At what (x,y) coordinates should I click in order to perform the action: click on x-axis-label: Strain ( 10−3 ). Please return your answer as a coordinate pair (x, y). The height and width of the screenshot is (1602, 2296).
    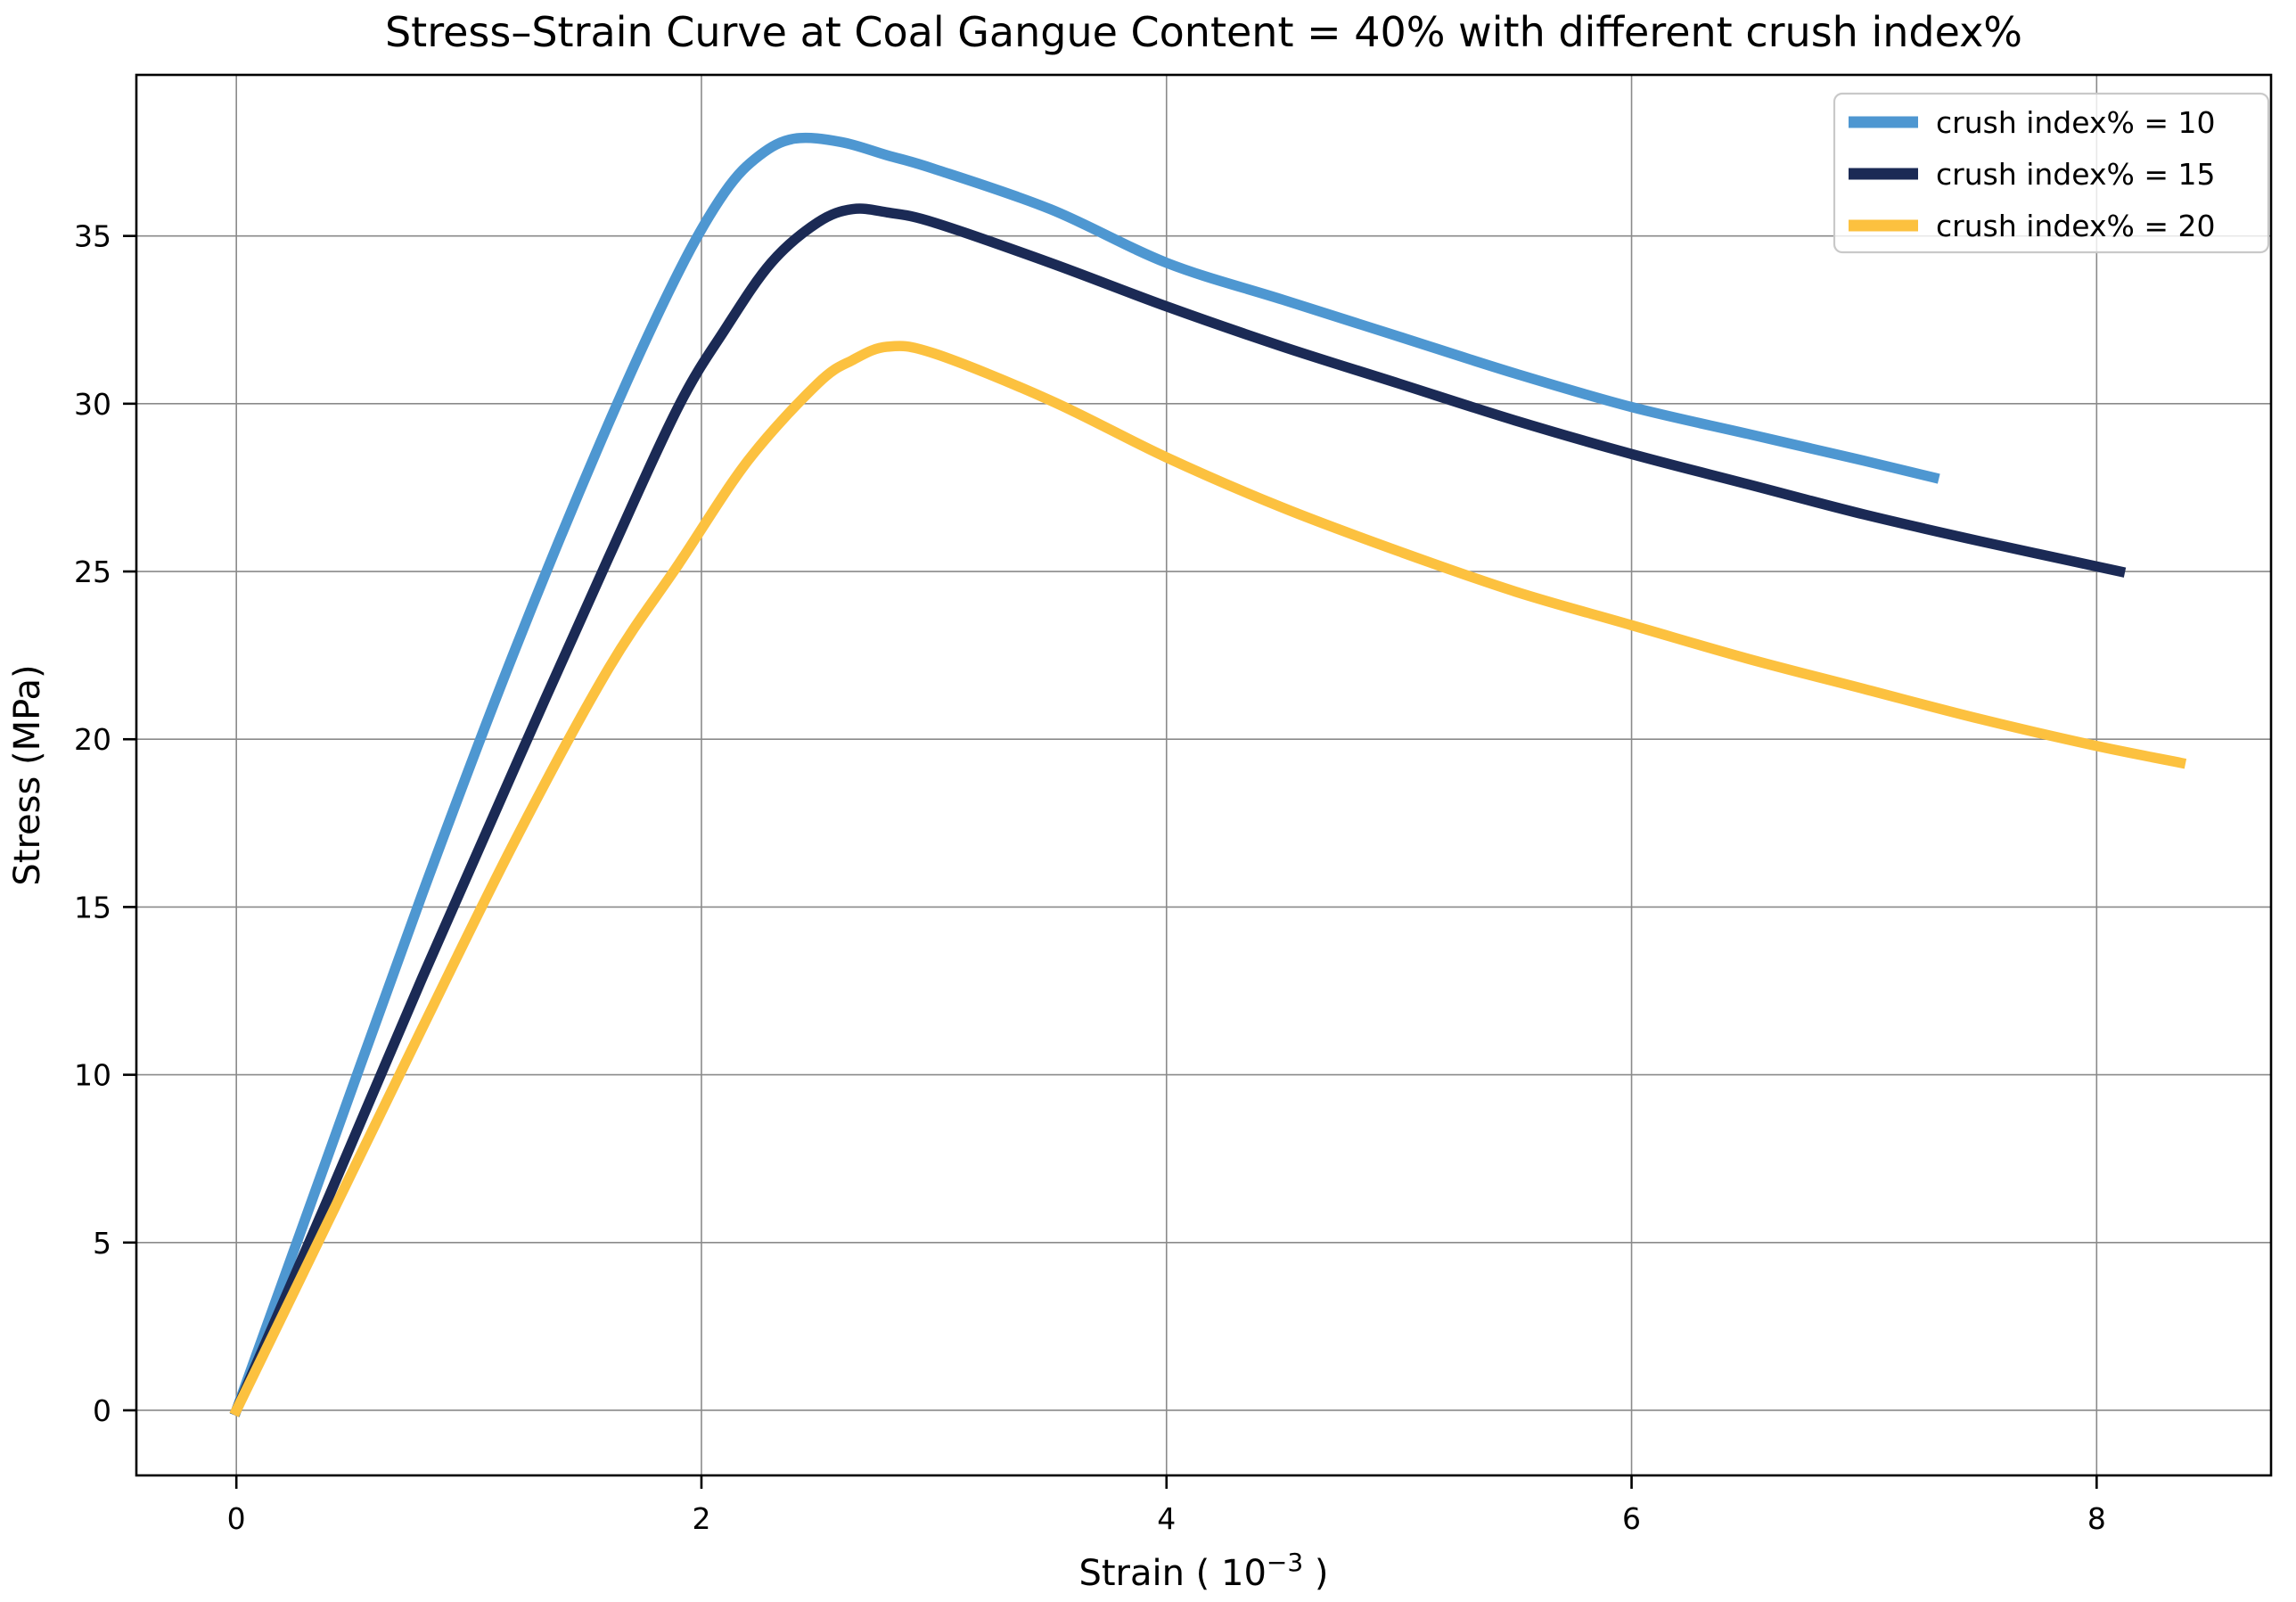
    Looking at the image, I should click on (1203, 1571).